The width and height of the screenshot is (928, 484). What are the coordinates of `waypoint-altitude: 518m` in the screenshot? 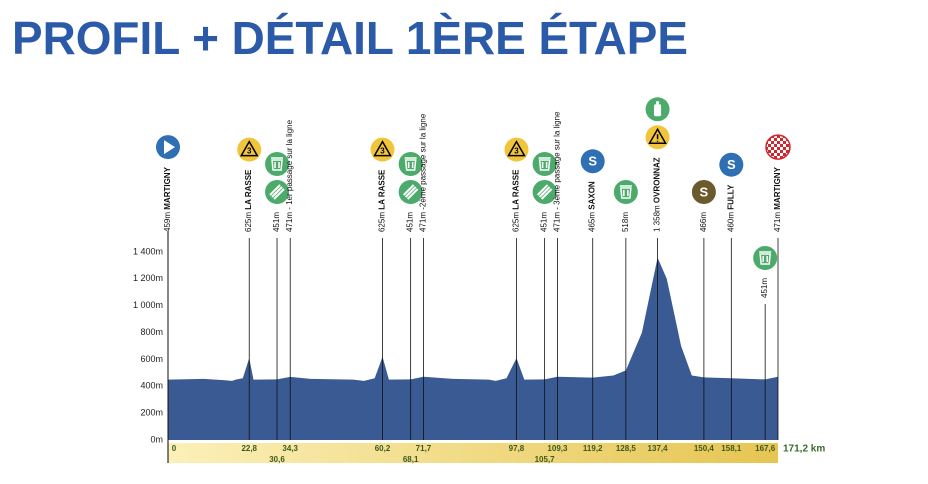 It's located at (625, 222).